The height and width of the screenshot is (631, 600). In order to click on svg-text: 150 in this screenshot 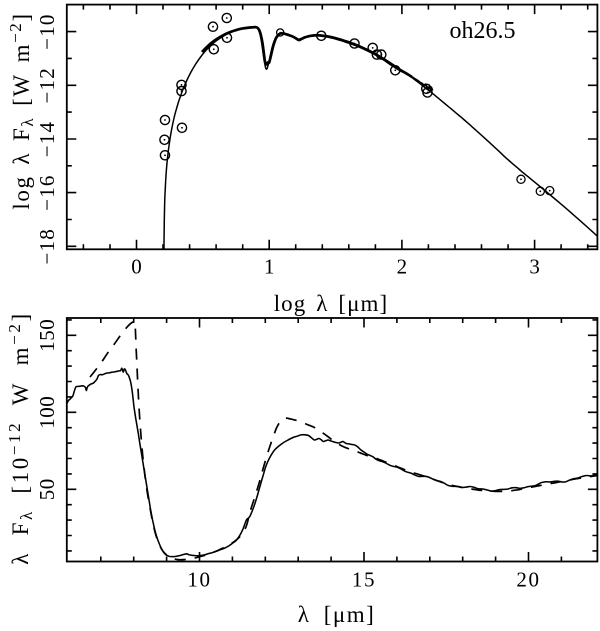, I will do `click(47, 335)`.